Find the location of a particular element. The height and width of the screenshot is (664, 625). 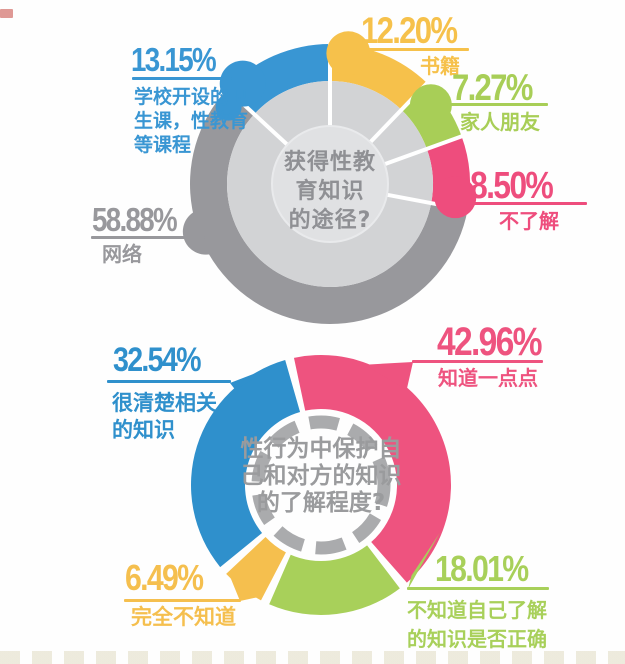

percent-label-school: 13.15% is located at coordinates (174, 59).